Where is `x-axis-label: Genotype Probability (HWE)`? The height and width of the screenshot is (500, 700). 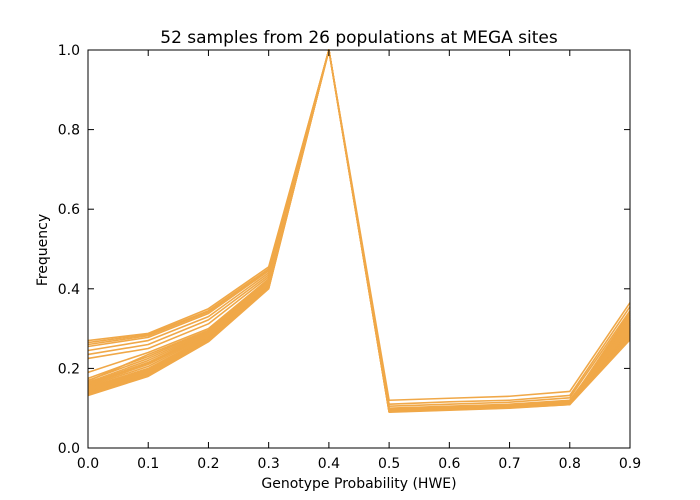
x-axis-label: Genotype Probability (HWE) is located at coordinates (358, 484).